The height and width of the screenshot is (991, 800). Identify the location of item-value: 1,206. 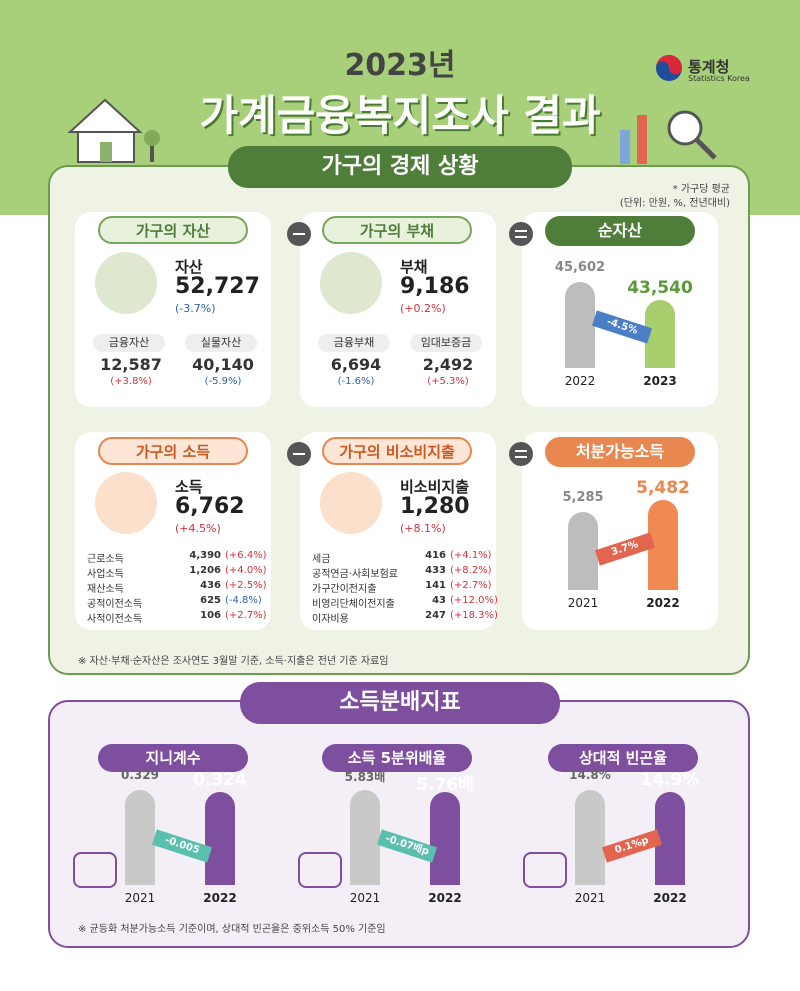
(205, 570).